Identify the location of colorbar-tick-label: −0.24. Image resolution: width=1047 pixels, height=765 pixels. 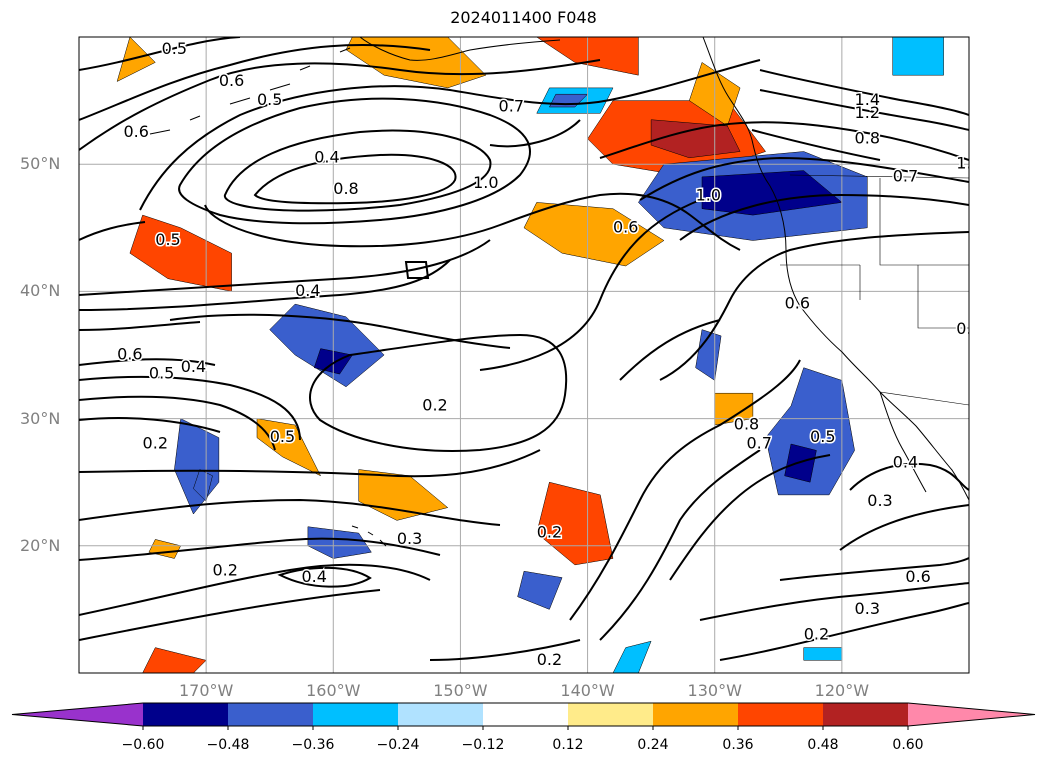
(398, 745).